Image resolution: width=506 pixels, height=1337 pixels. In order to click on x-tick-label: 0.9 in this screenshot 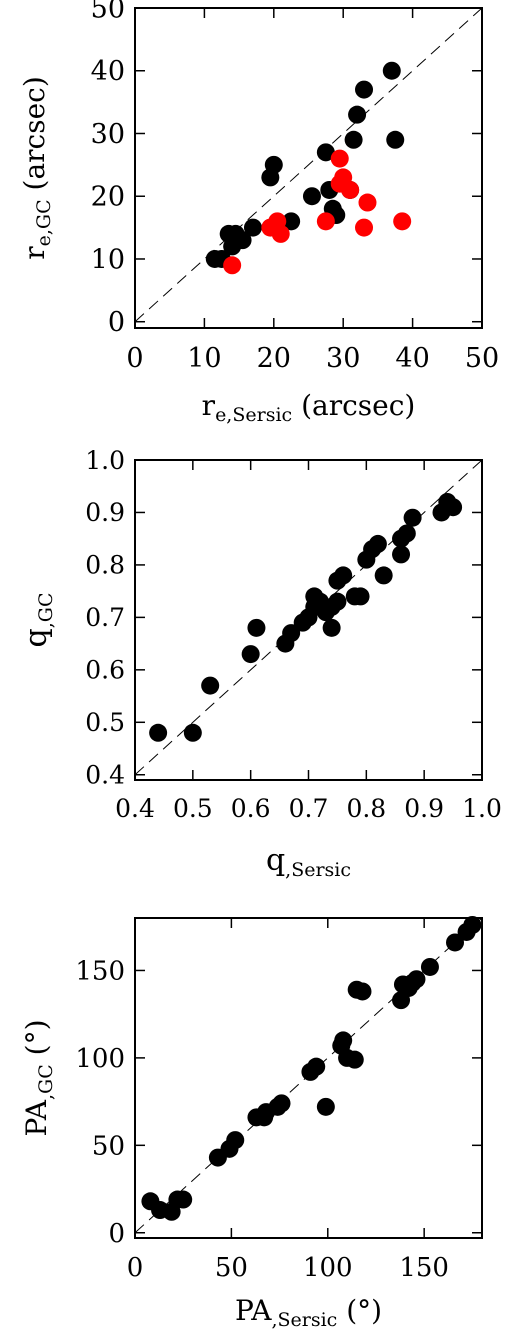, I will do `click(424, 808)`.